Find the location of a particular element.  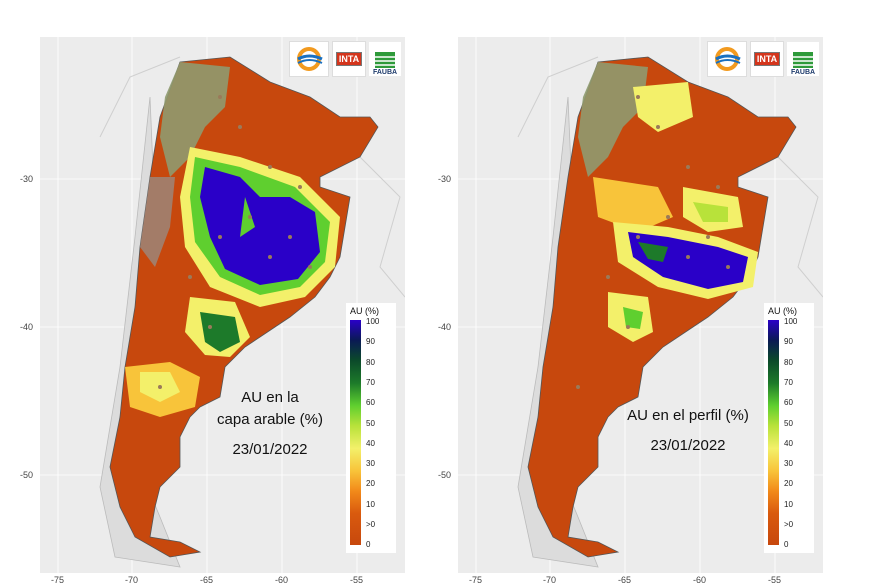

caption-line1: AU en la is located at coordinates (270, 397).